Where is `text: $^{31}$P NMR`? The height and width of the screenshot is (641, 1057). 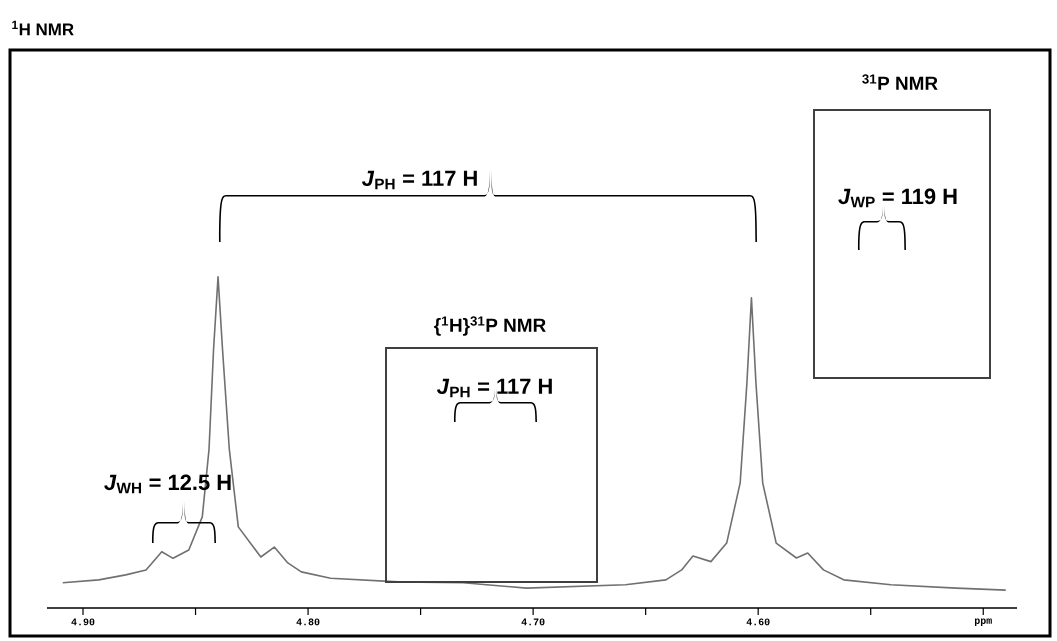 text: $^{31}$P NMR is located at coordinates (900, 82).